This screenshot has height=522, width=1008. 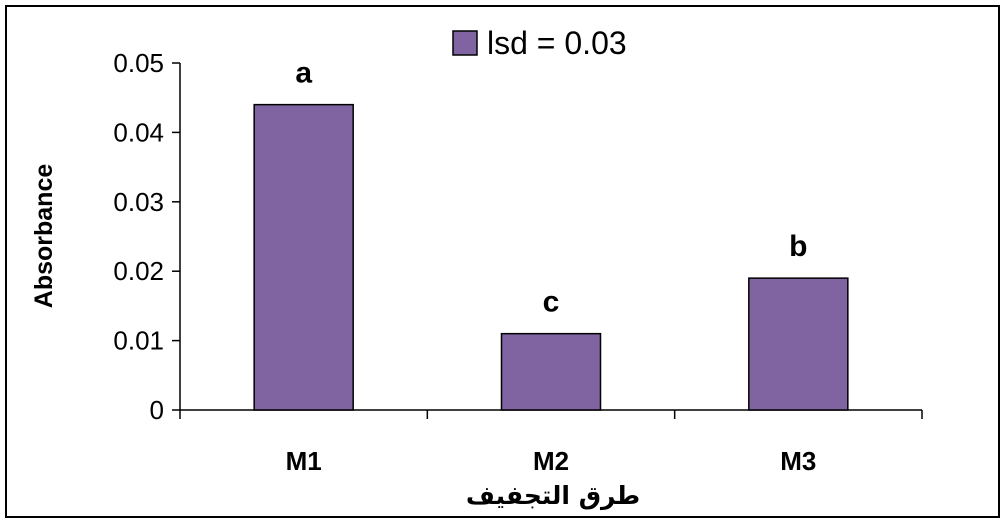 I want to click on legend-label: lsd = 0.03, so click(x=557, y=43).